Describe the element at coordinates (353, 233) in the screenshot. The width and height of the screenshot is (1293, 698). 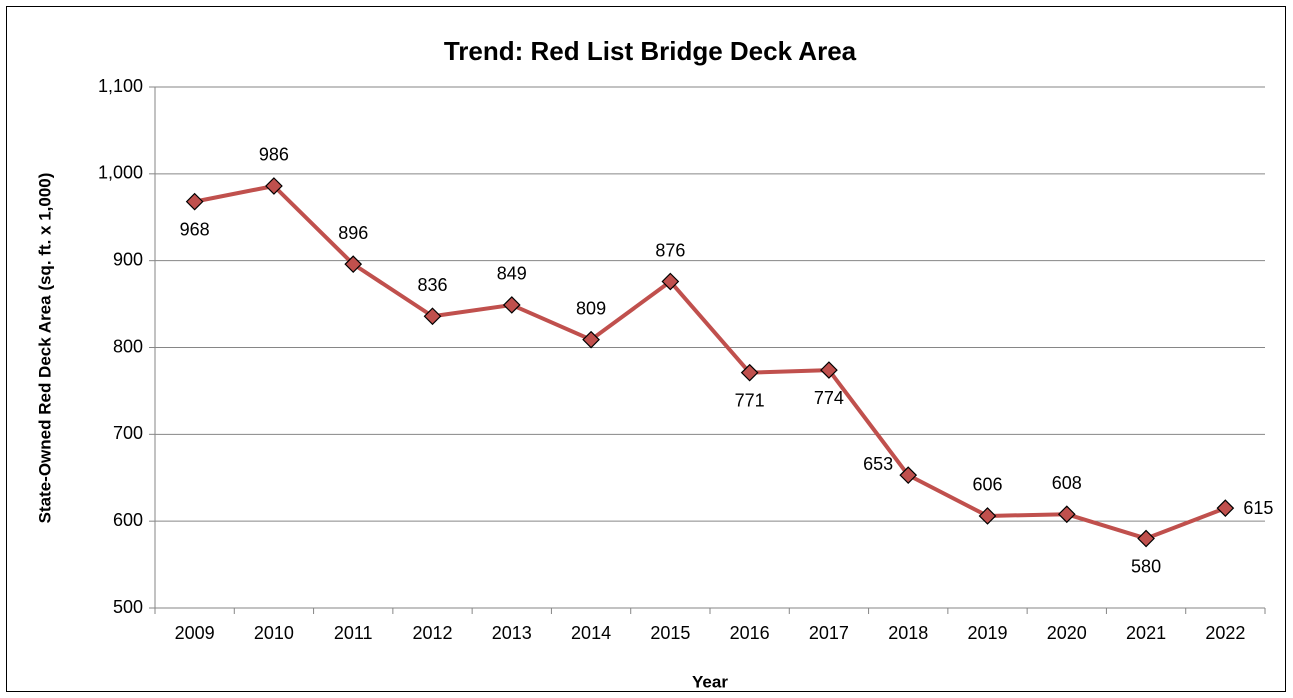
I see `data-label: 896` at that location.